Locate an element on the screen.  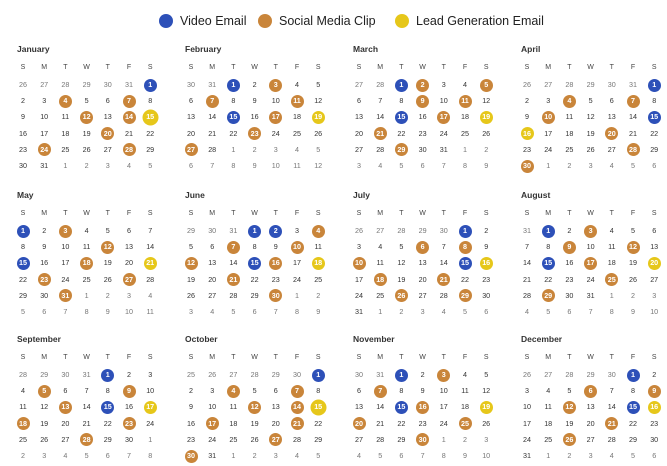
calendar-day: 26 is located at coordinates (401, 296).